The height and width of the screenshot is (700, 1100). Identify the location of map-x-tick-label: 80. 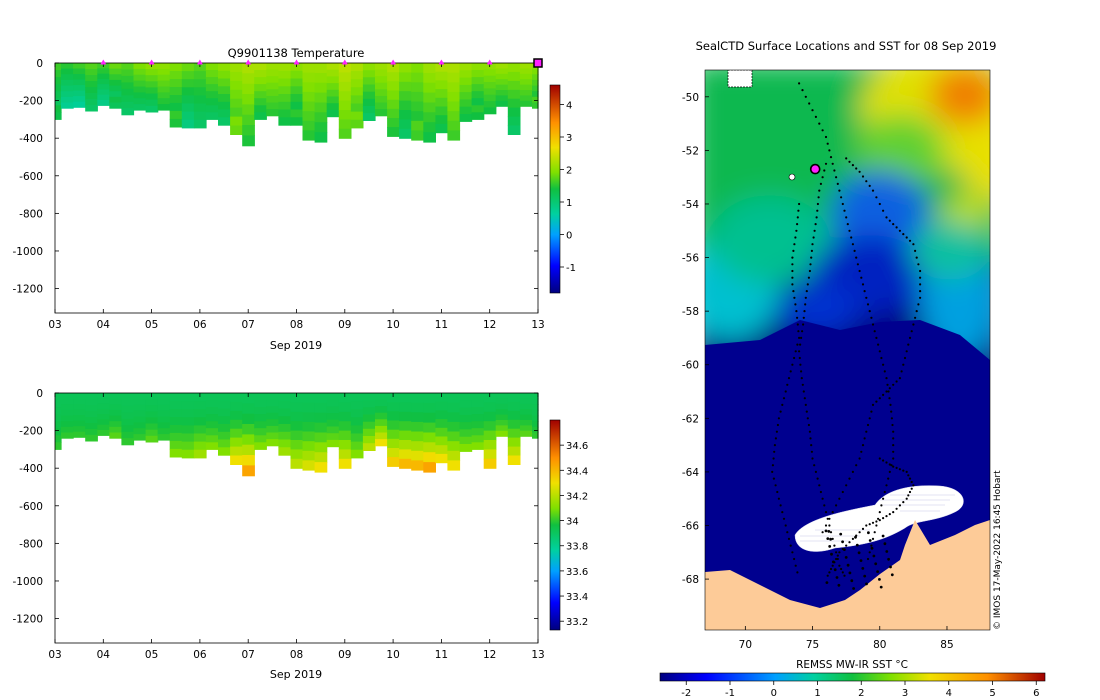
(879, 645).